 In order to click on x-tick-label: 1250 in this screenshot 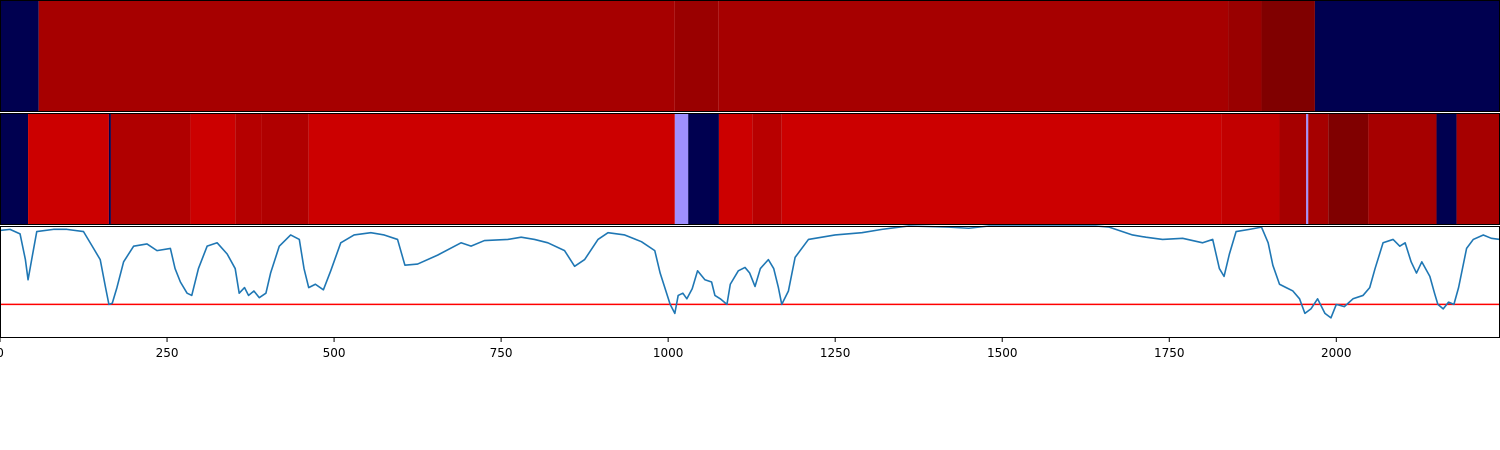, I will do `click(835, 353)`.